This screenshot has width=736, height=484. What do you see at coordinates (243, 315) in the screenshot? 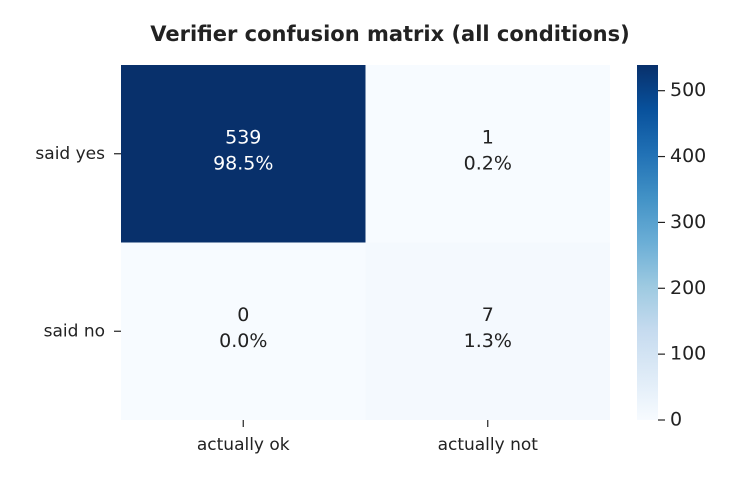
I see `cell-count: 0` at bounding box center [243, 315].